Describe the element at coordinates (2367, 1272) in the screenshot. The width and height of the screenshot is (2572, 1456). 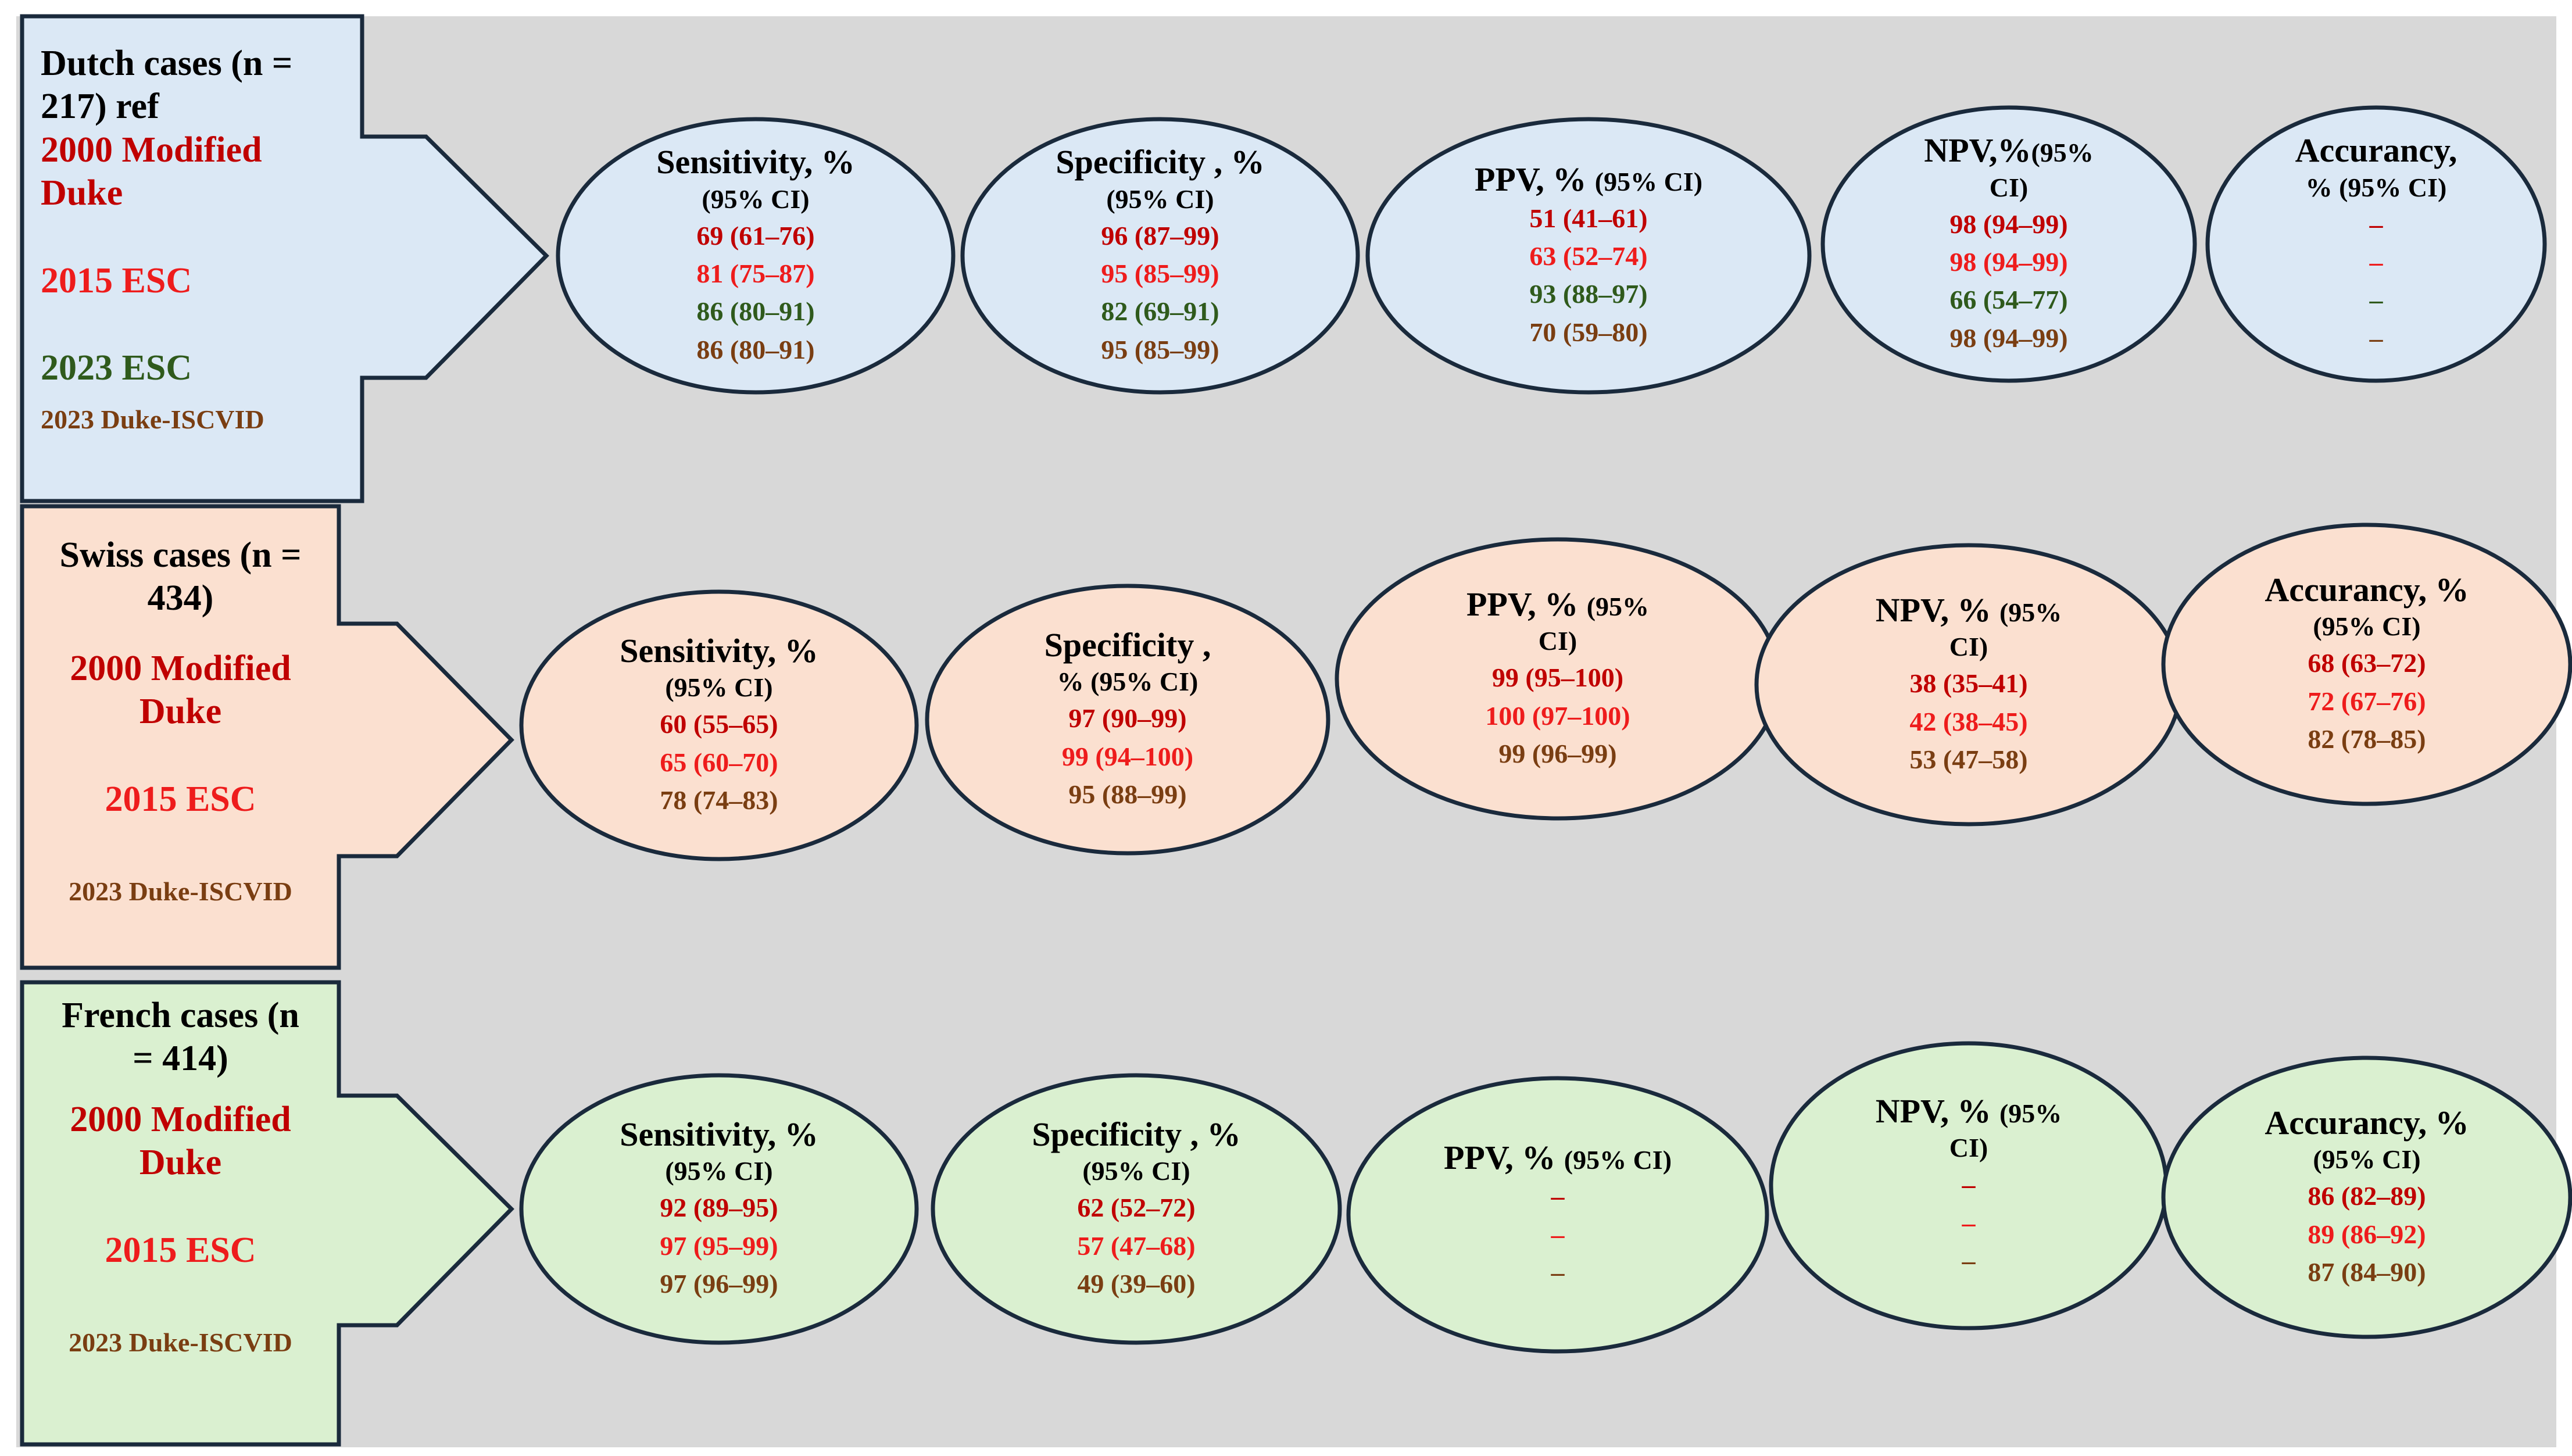
I see `french-acc-2023duke: 87 (84–90)` at that location.